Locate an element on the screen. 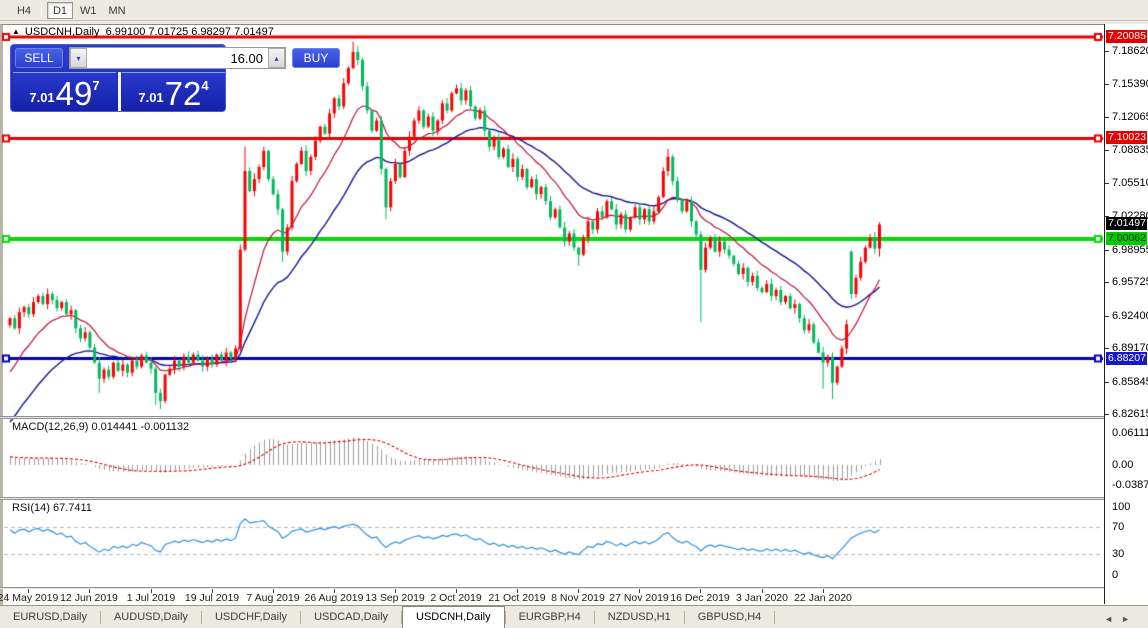  date-label: 1 Jul 2019 is located at coordinates (151, 598).